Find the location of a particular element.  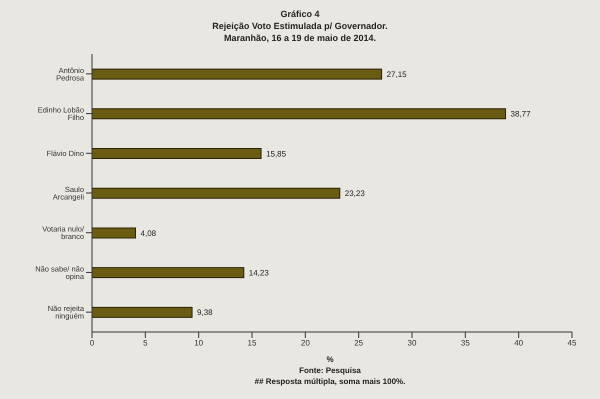

data-label: 15,85 is located at coordinates (276, 153).